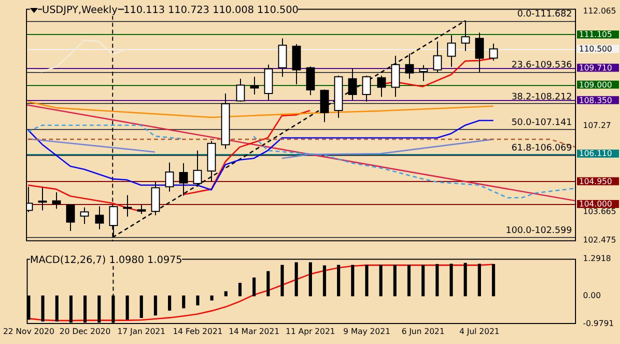  I want to click on y-tick-label: 103.665, so click(599, 211).